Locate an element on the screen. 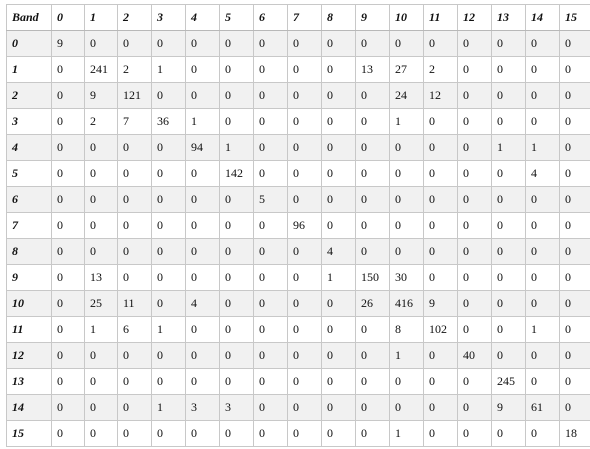 The image size is (590, 449). row-header-cell: 11 is located at coordinates (29, 329).